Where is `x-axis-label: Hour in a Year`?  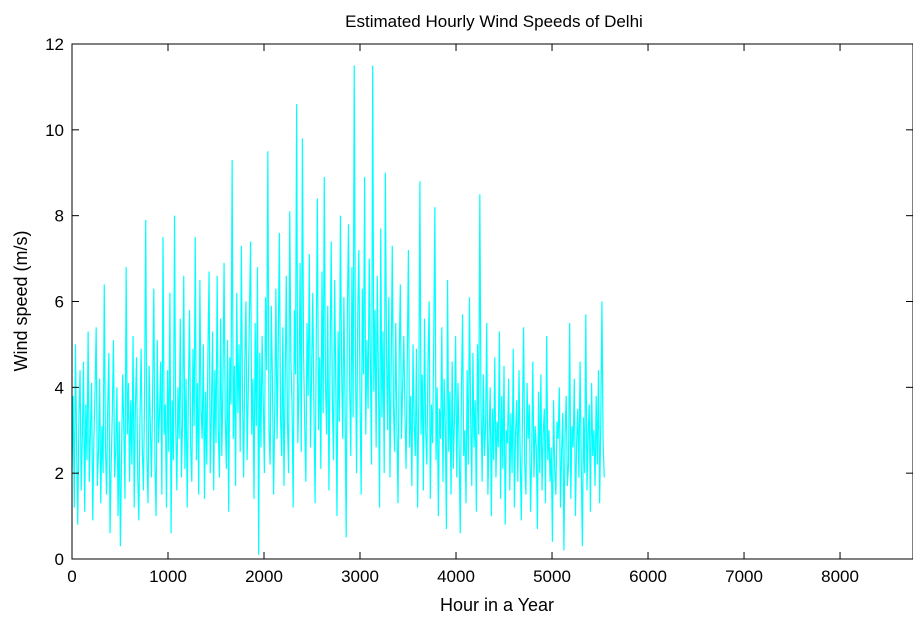
x-axis-label: Hour in a Year is located at coordinates (497, 605).